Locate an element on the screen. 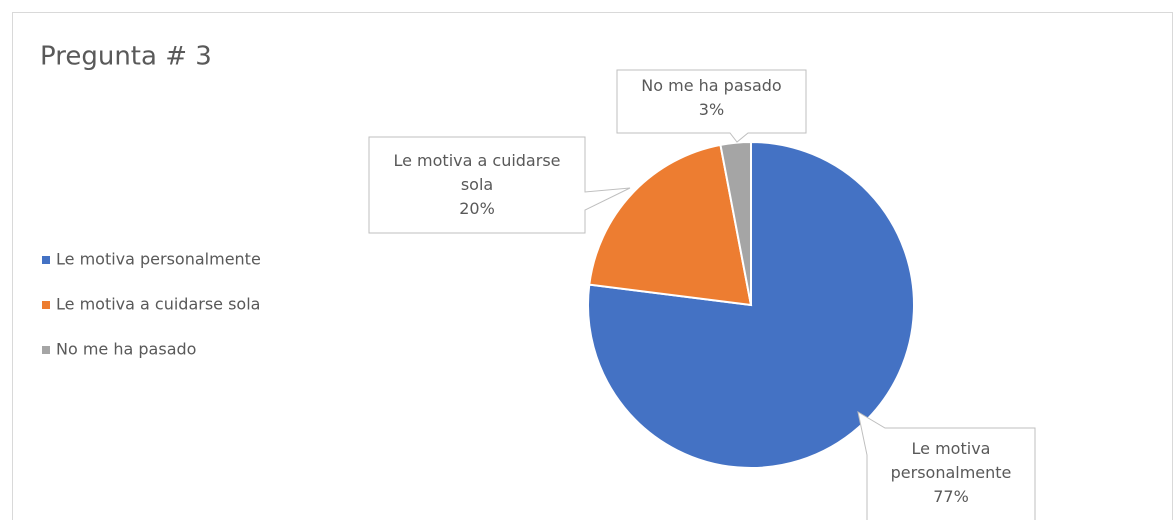  data-label: Le motiva personalmente 77% is located at coordinates (951, 473).